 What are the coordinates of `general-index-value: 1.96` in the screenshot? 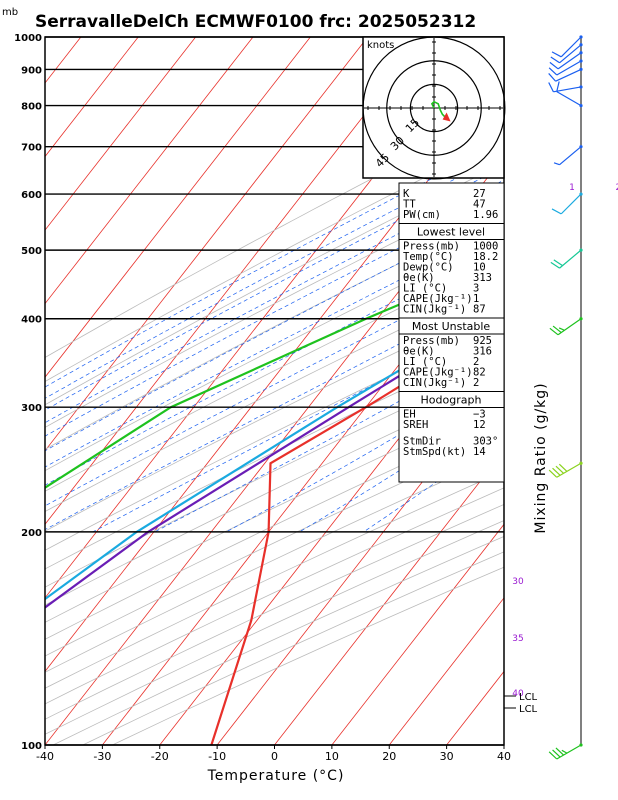 It's located at (485, 215).